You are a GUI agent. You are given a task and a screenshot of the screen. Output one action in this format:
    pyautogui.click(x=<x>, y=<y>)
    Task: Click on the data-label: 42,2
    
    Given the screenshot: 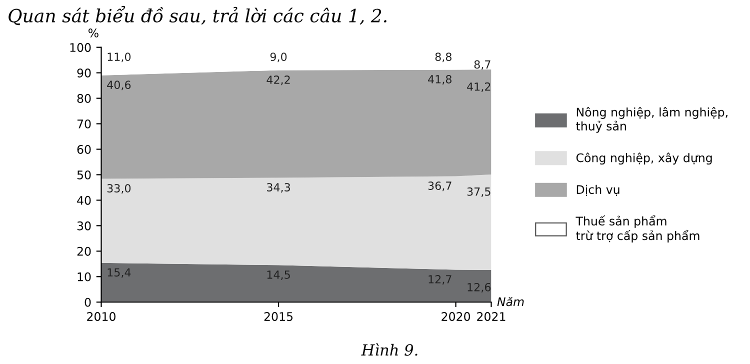 What is the action you would take?
    pyautogui.click(x=278, y=81)
    